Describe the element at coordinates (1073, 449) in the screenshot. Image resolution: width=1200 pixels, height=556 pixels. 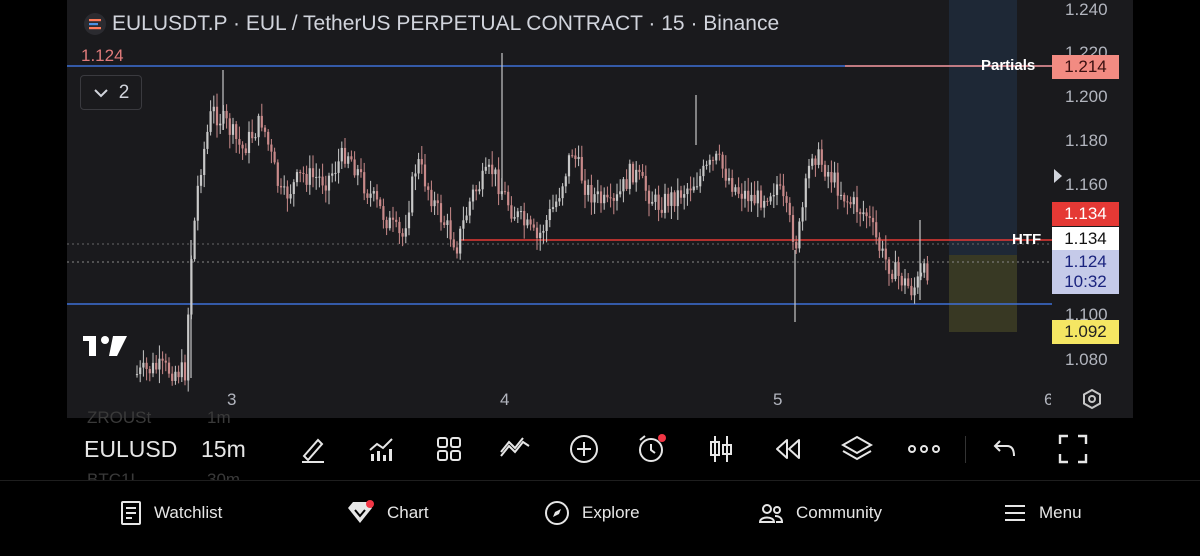
I see `fullscreen-icon` at that location.